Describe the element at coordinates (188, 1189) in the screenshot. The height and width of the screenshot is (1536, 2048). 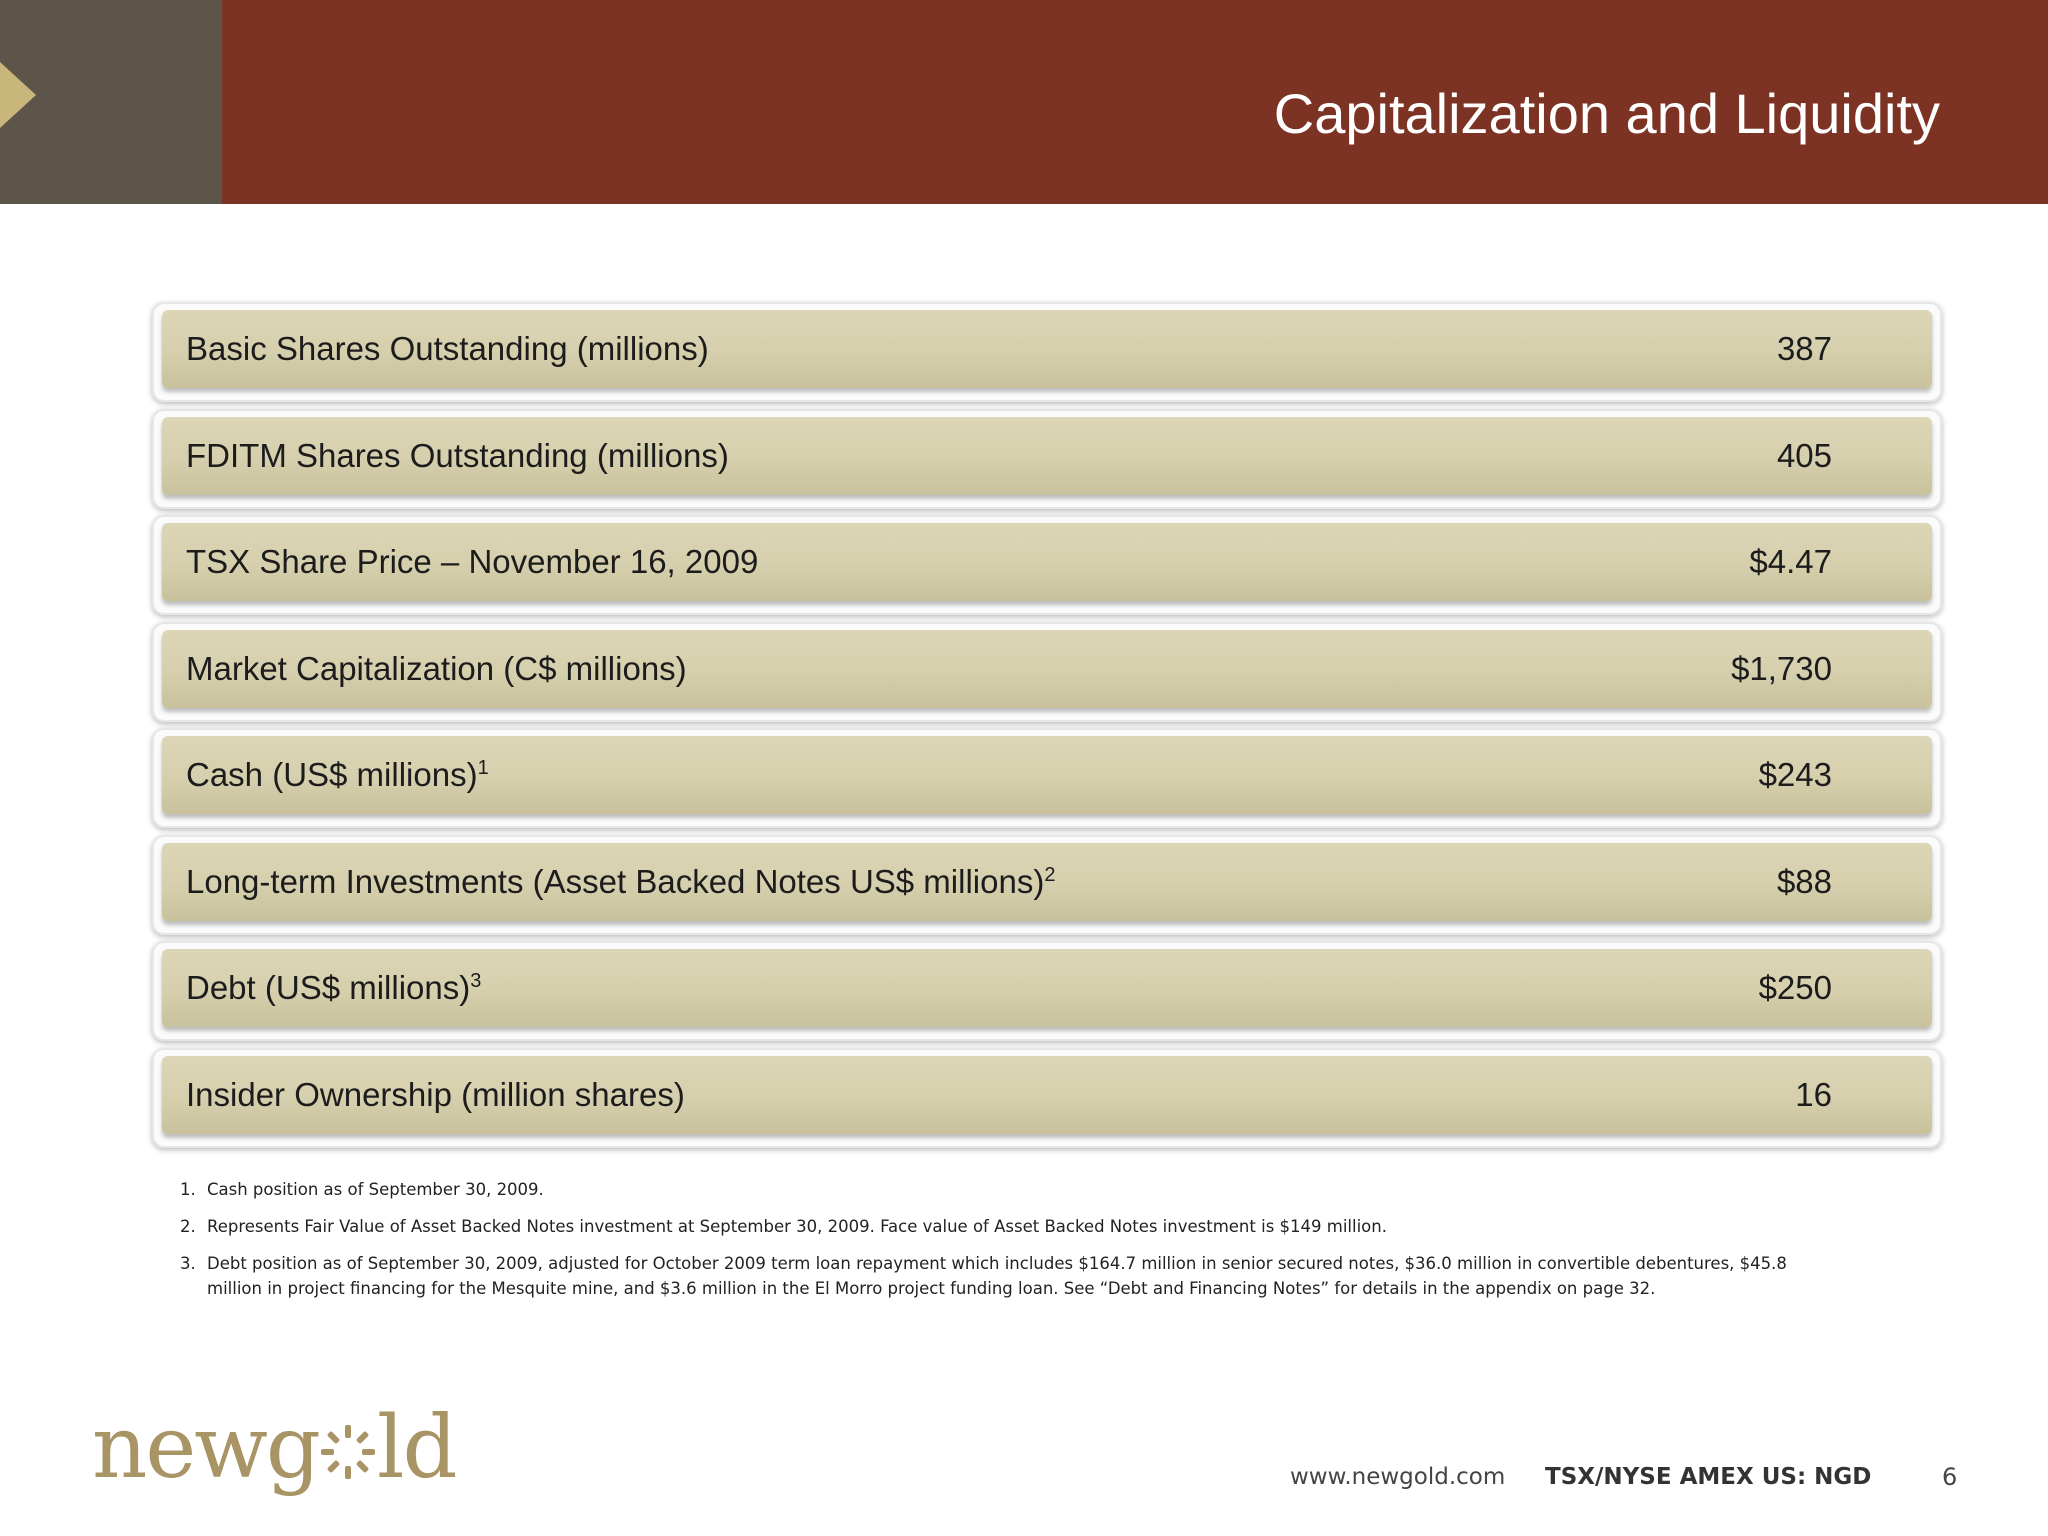
I see `footnote-number: 1.` at that location.